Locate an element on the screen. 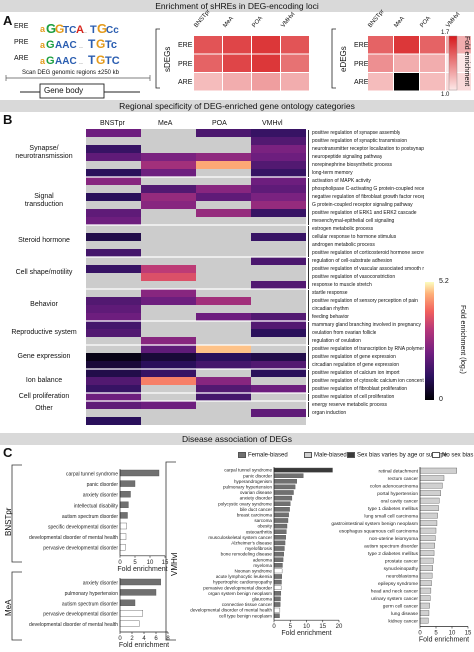  go-term-label: activation of MAPK activity is located at coordinates (341, 181).